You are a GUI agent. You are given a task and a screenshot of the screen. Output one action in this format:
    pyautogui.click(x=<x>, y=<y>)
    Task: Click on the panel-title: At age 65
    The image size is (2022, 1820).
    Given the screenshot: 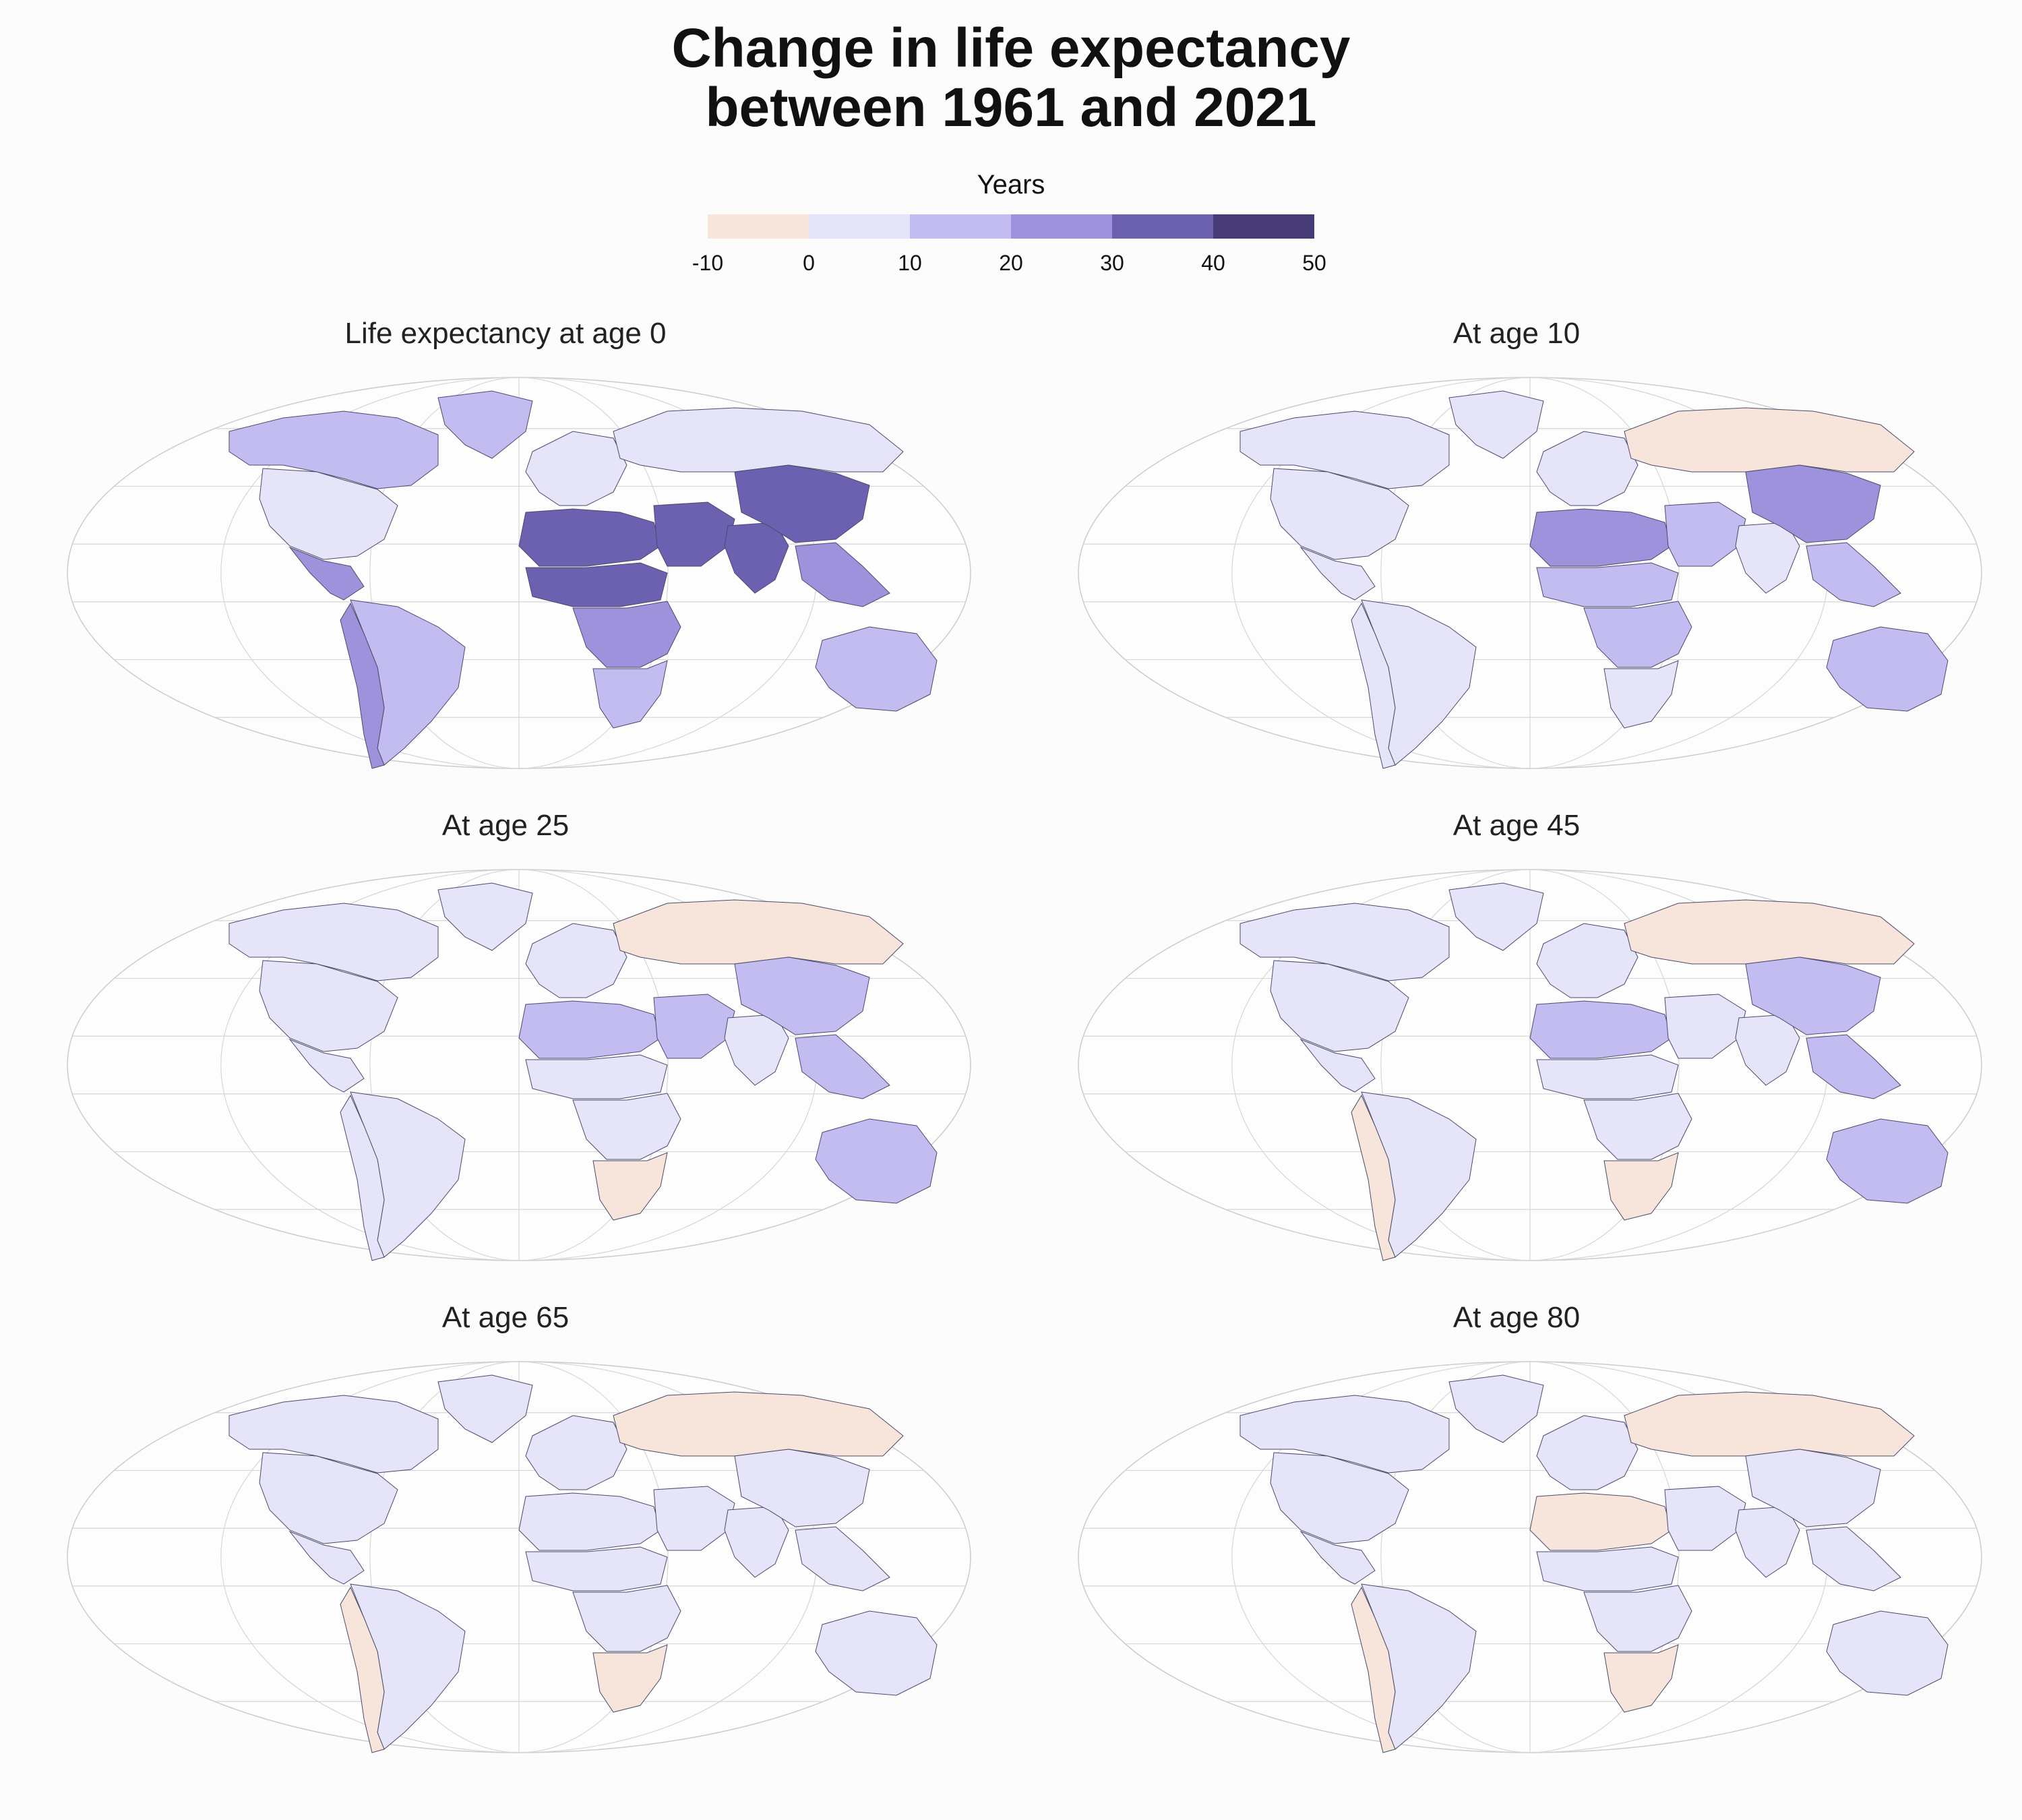 What is the action you would take?
    pyautogui.click(x=506, y=1317)
    